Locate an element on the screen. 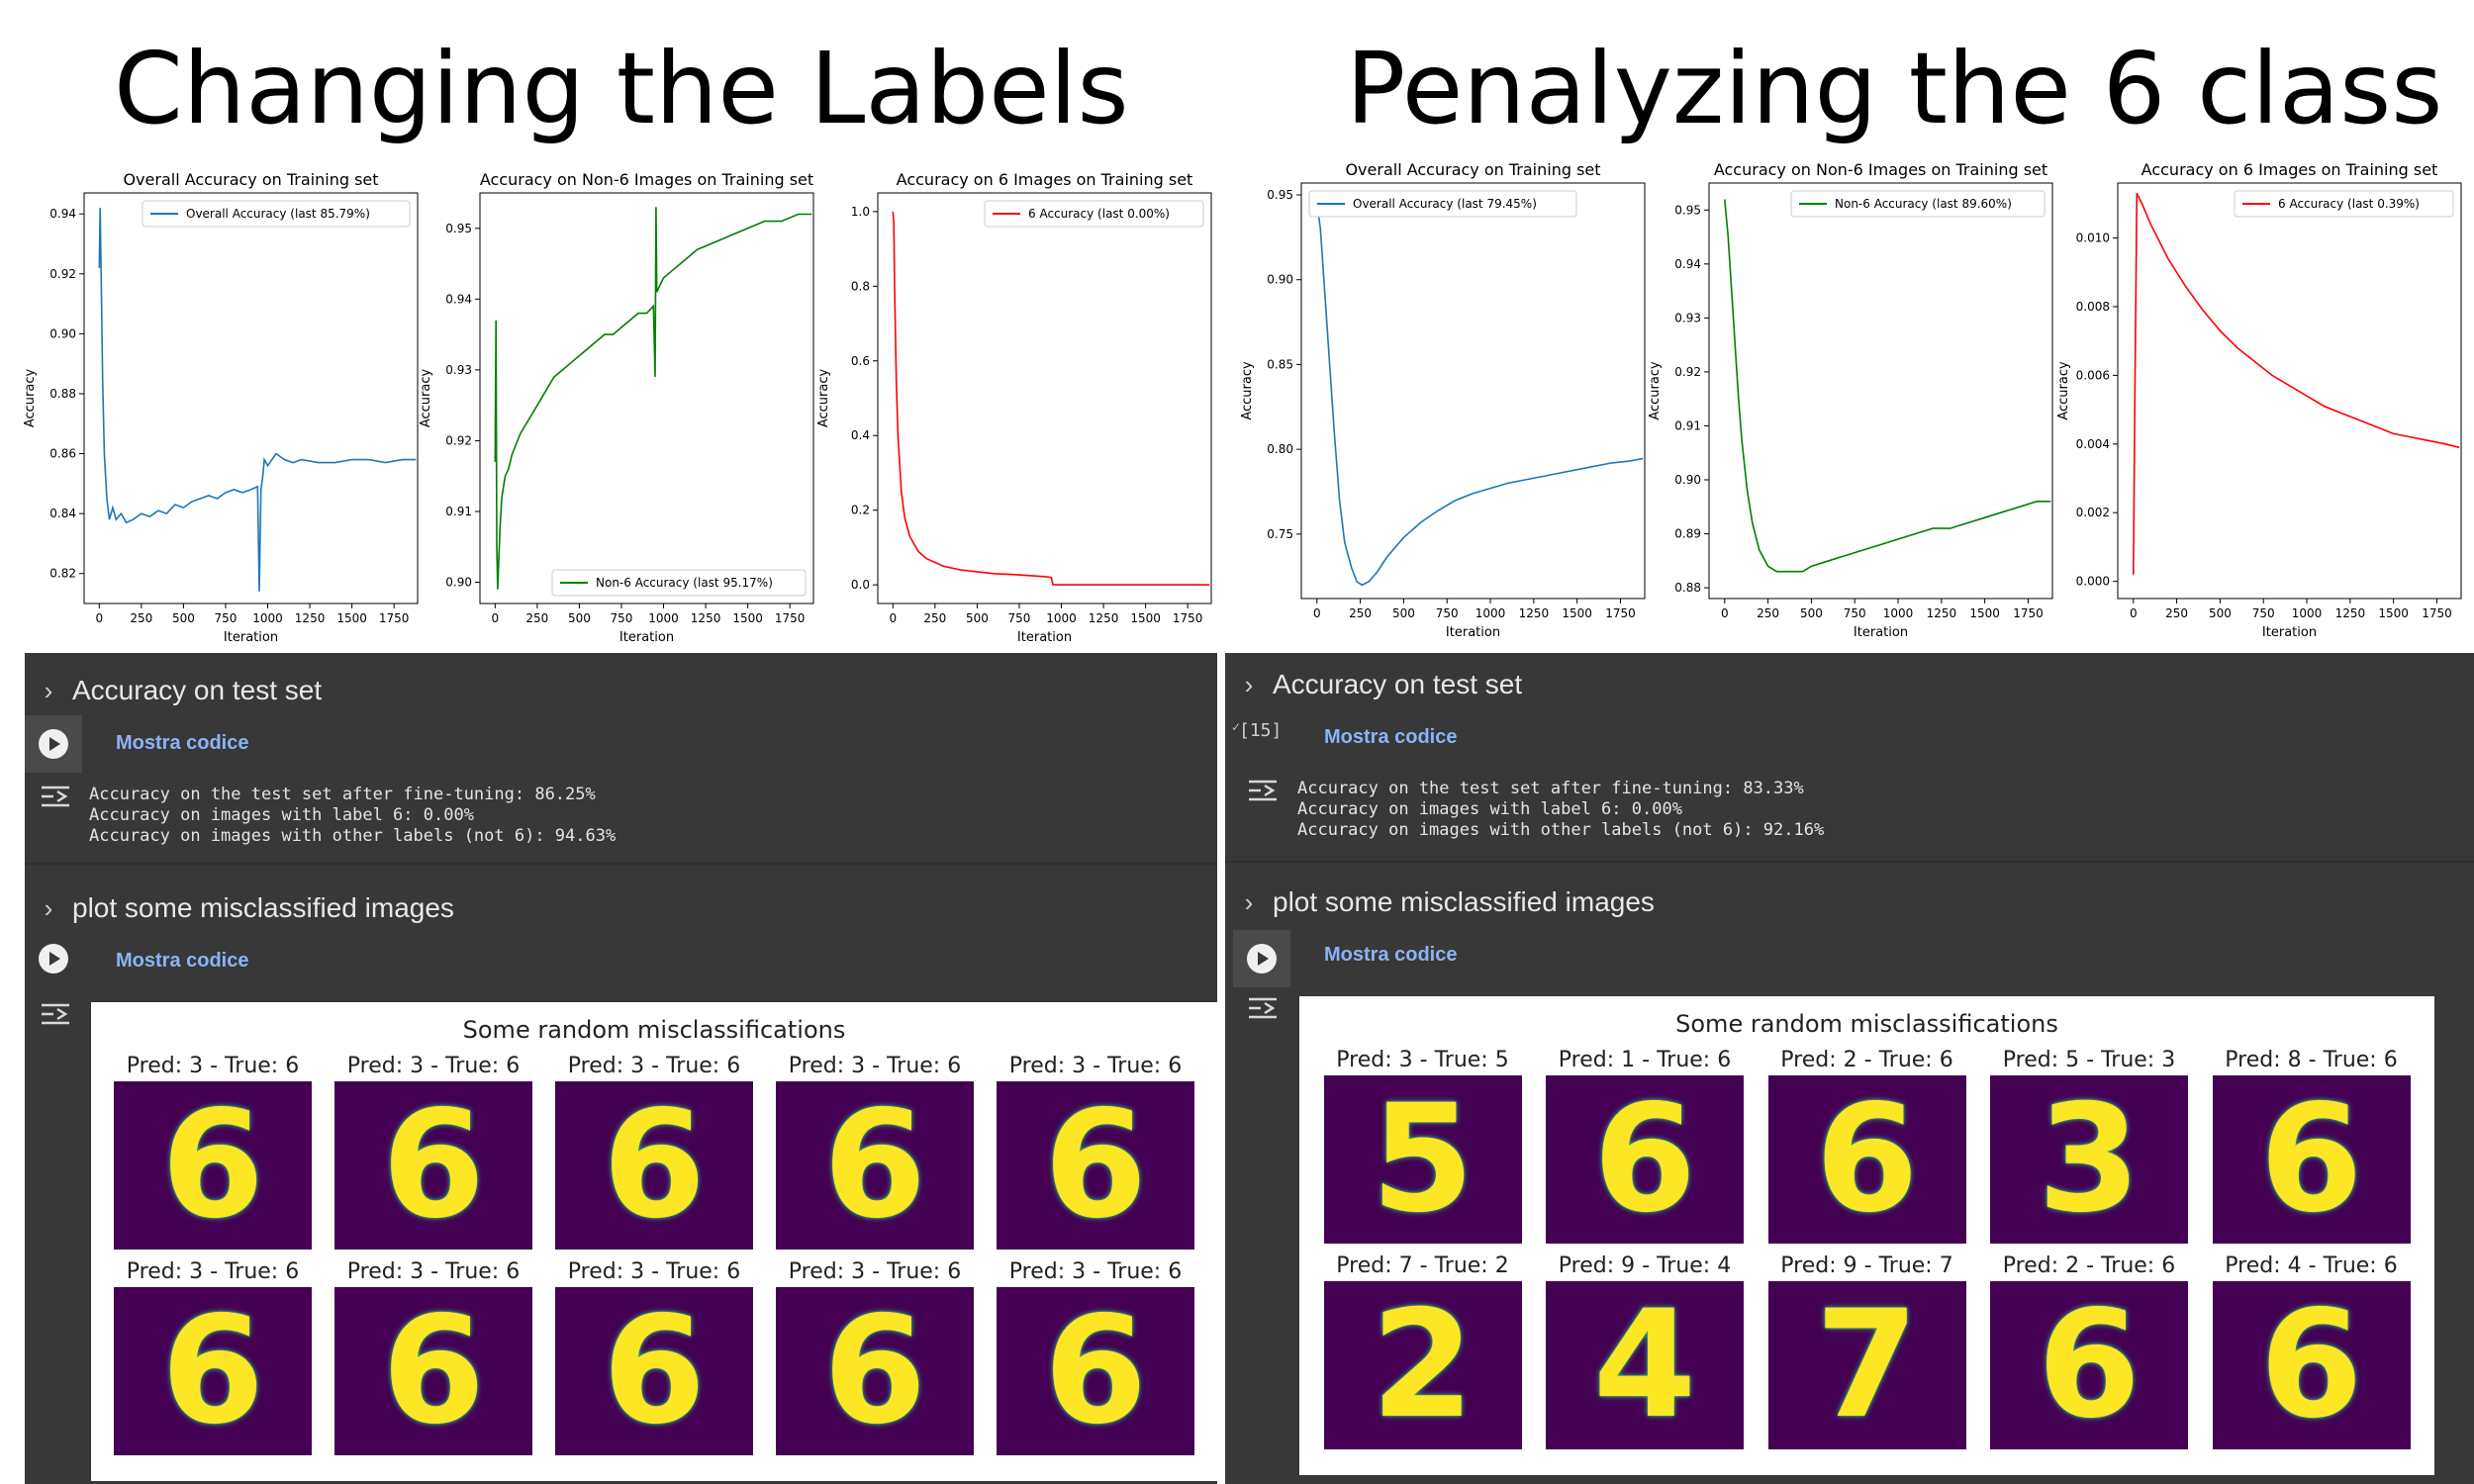  y-tick-label: 0.4 is located at coordinates (861, 435).